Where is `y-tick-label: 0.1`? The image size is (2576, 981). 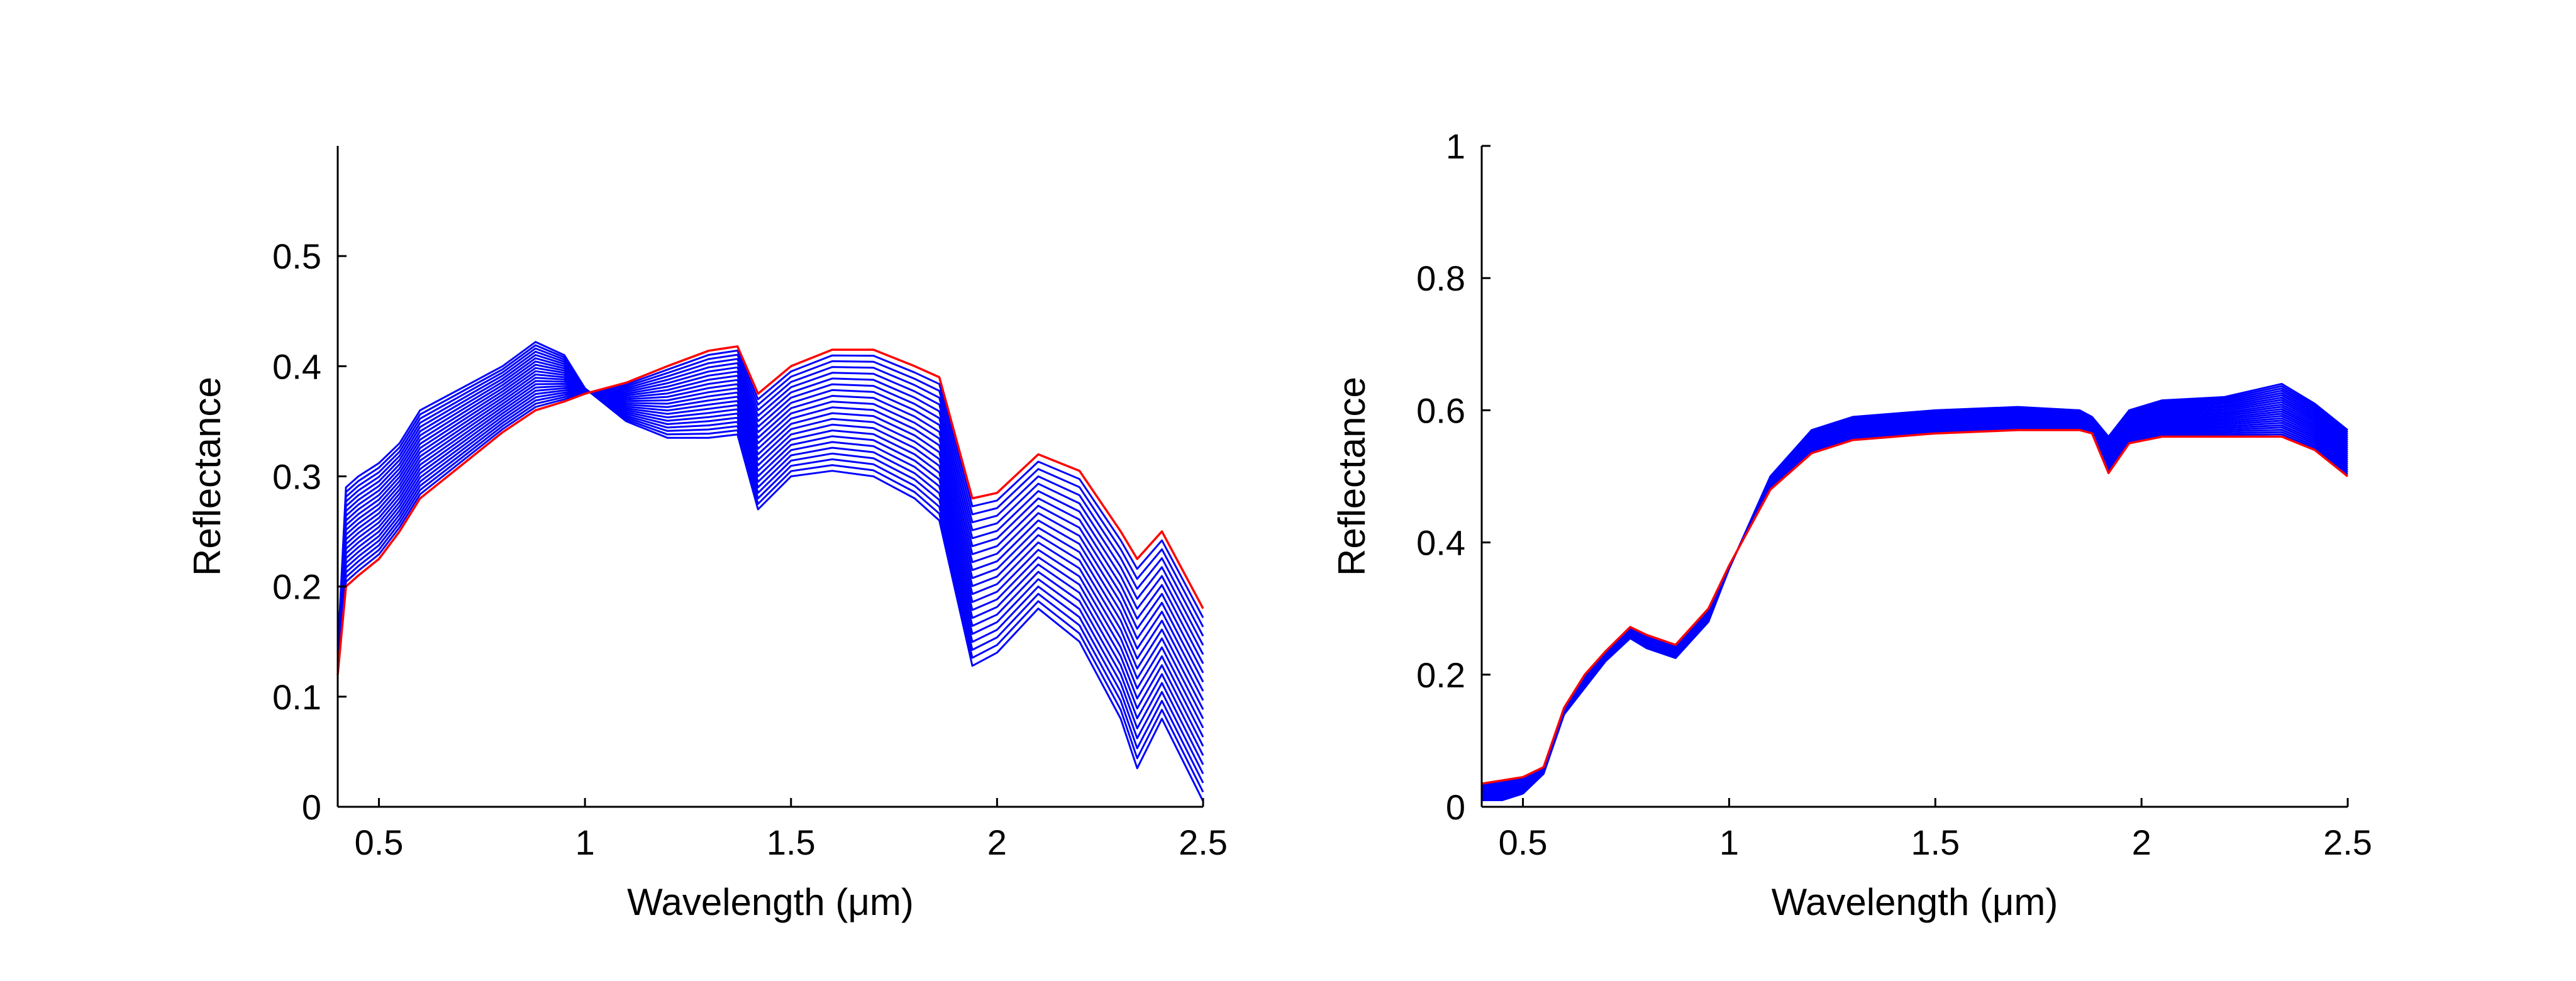
y-tick-label: 0.1 is located at coordinates (296, 697).